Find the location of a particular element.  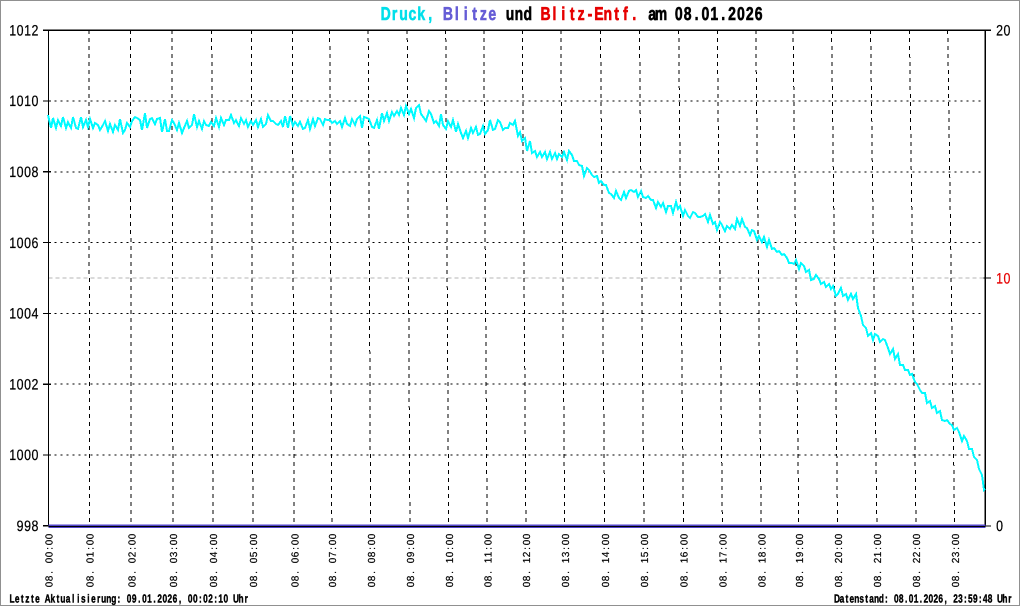

svg-text: 08. 04:00 is located at coordinates (214, 560).